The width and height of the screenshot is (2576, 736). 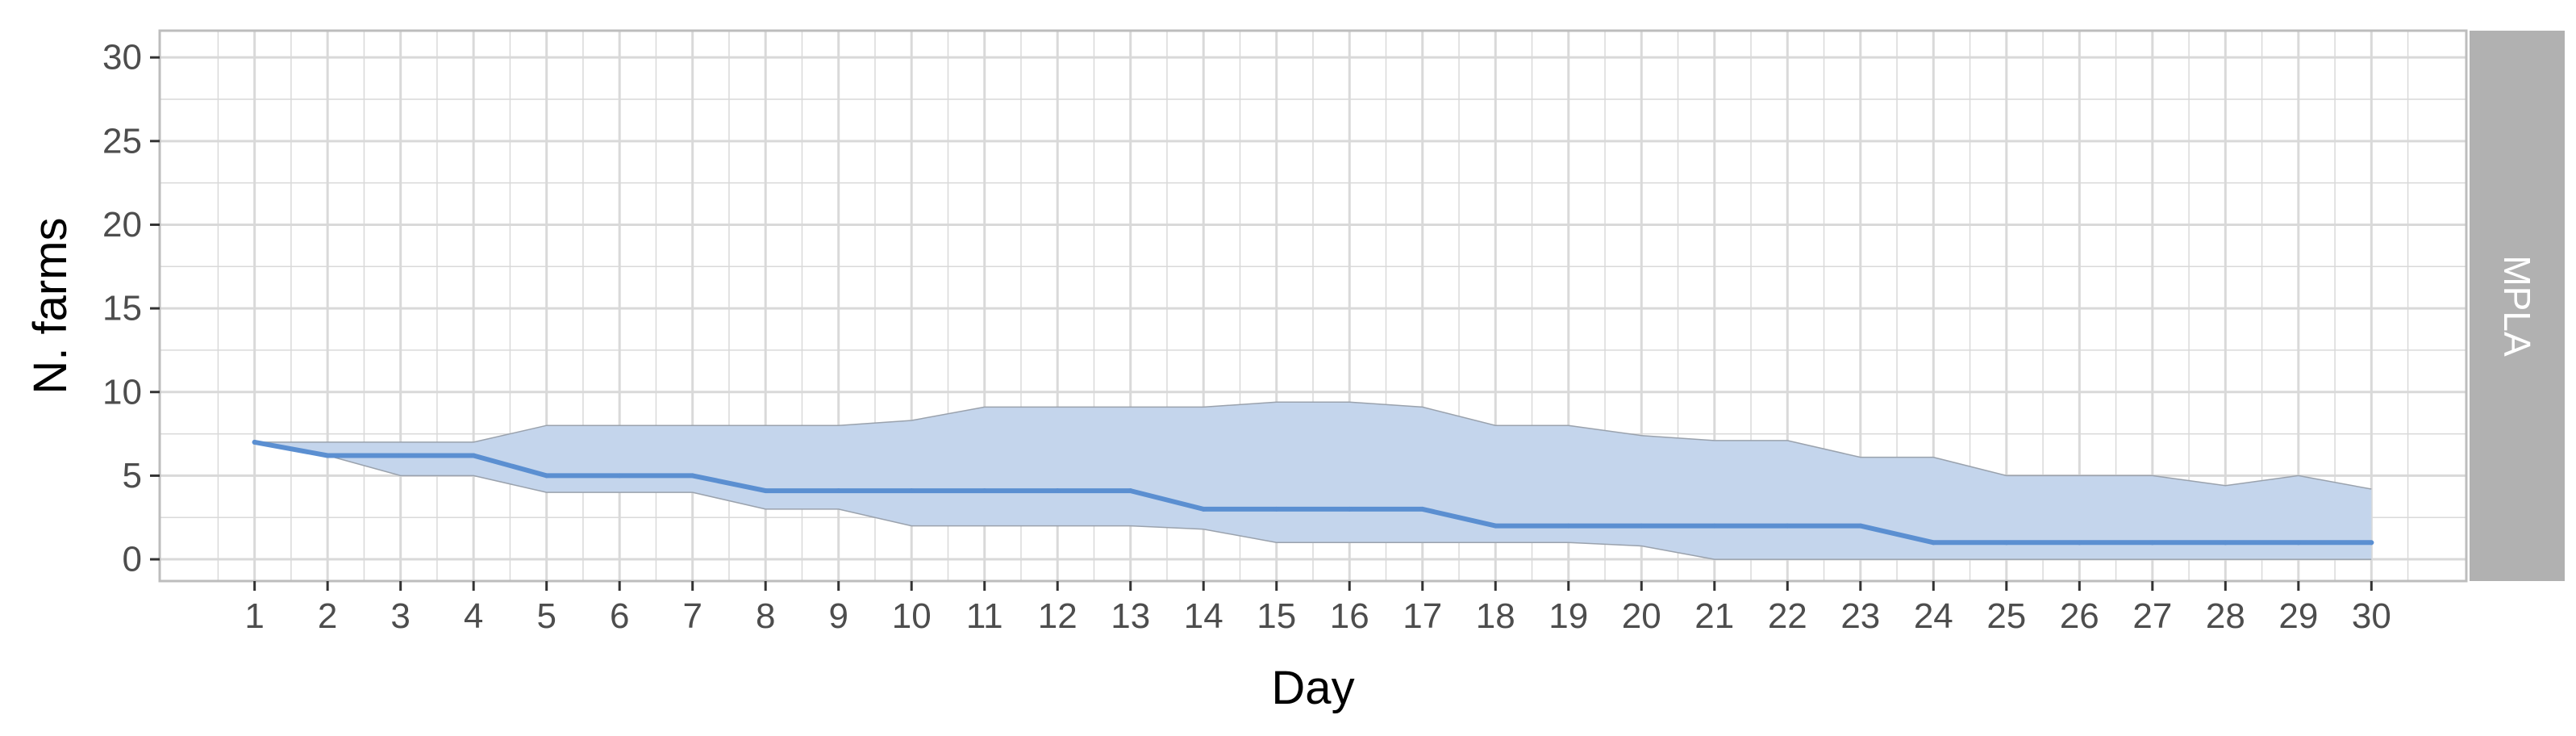 I want to click on y-axis-ticks: 0 5 10 15 20 25 30, so click(x=131, y=308).